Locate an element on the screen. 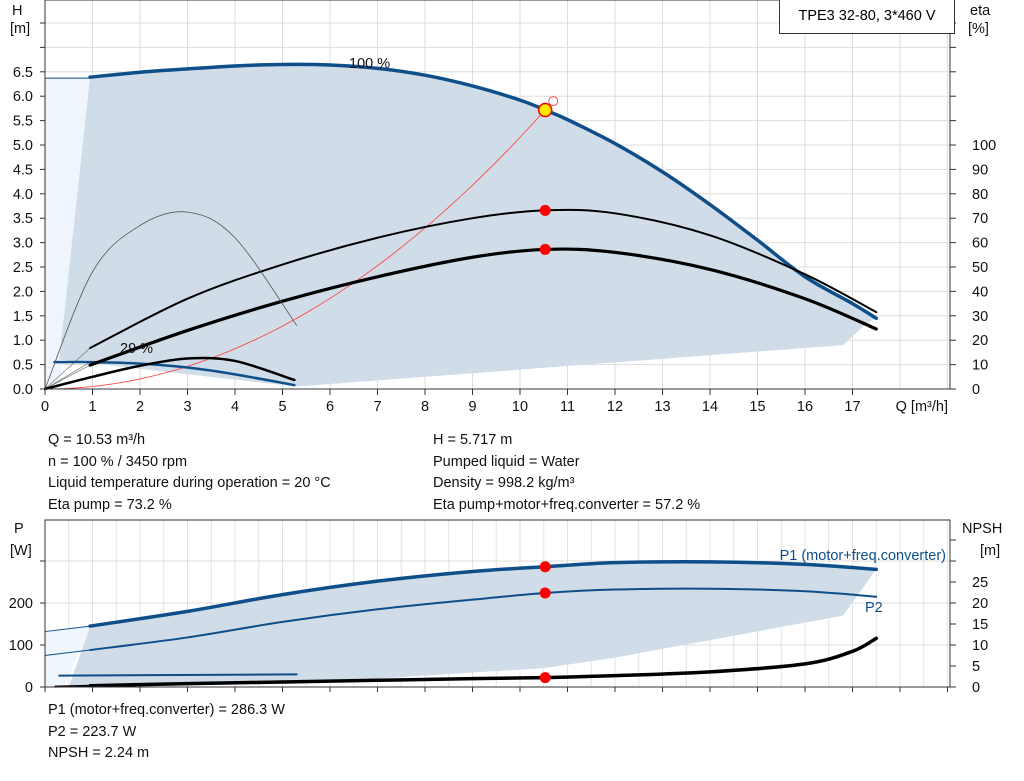 The height and width of the screenshot is (781, 1024). info-q: Q = 10.53 m³/h is located at coordinates (97, 440).